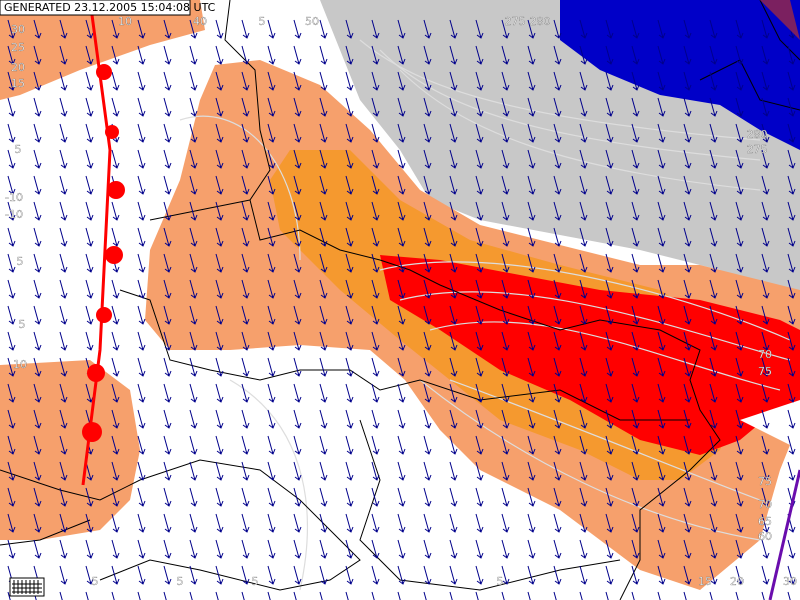  Describe the element at coordinates (784, 534) in the screenshot. I see `front-line` at that location.